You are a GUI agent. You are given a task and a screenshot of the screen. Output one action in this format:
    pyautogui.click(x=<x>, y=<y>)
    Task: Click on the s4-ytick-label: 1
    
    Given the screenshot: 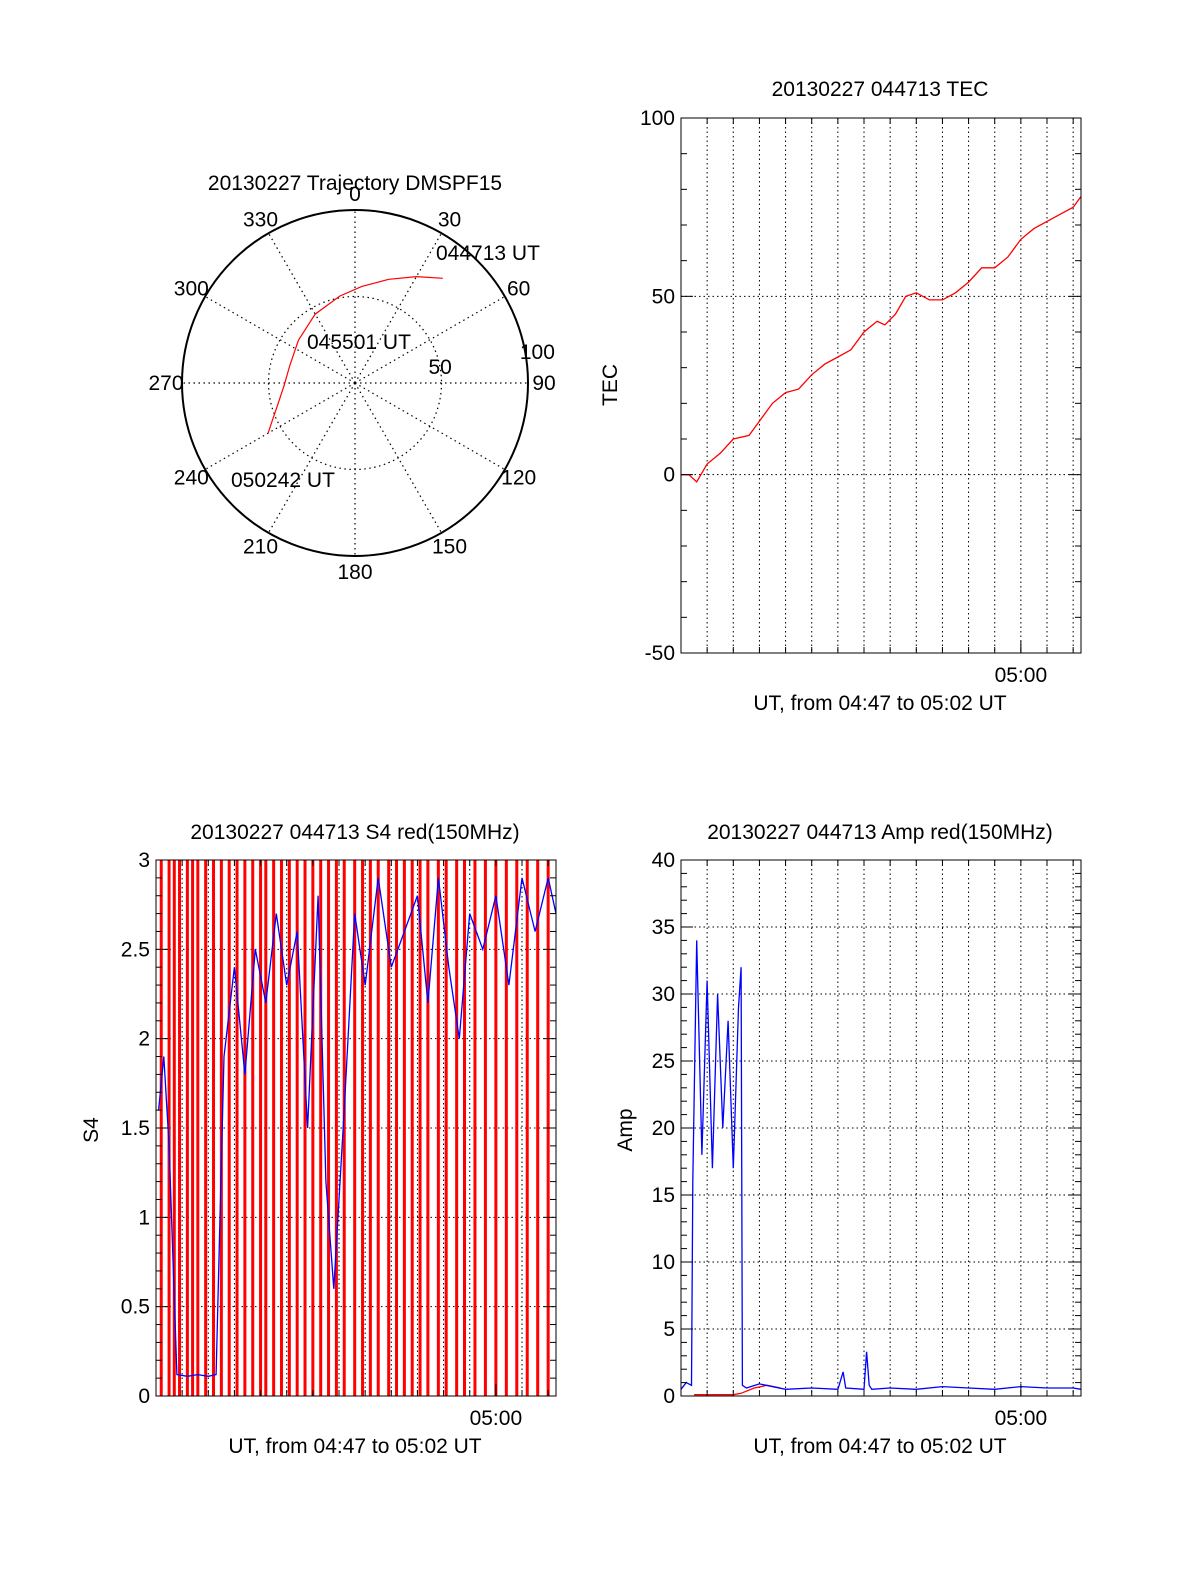 What is the action you would take?
    pyautogui.click(x=144, y=1217)
    